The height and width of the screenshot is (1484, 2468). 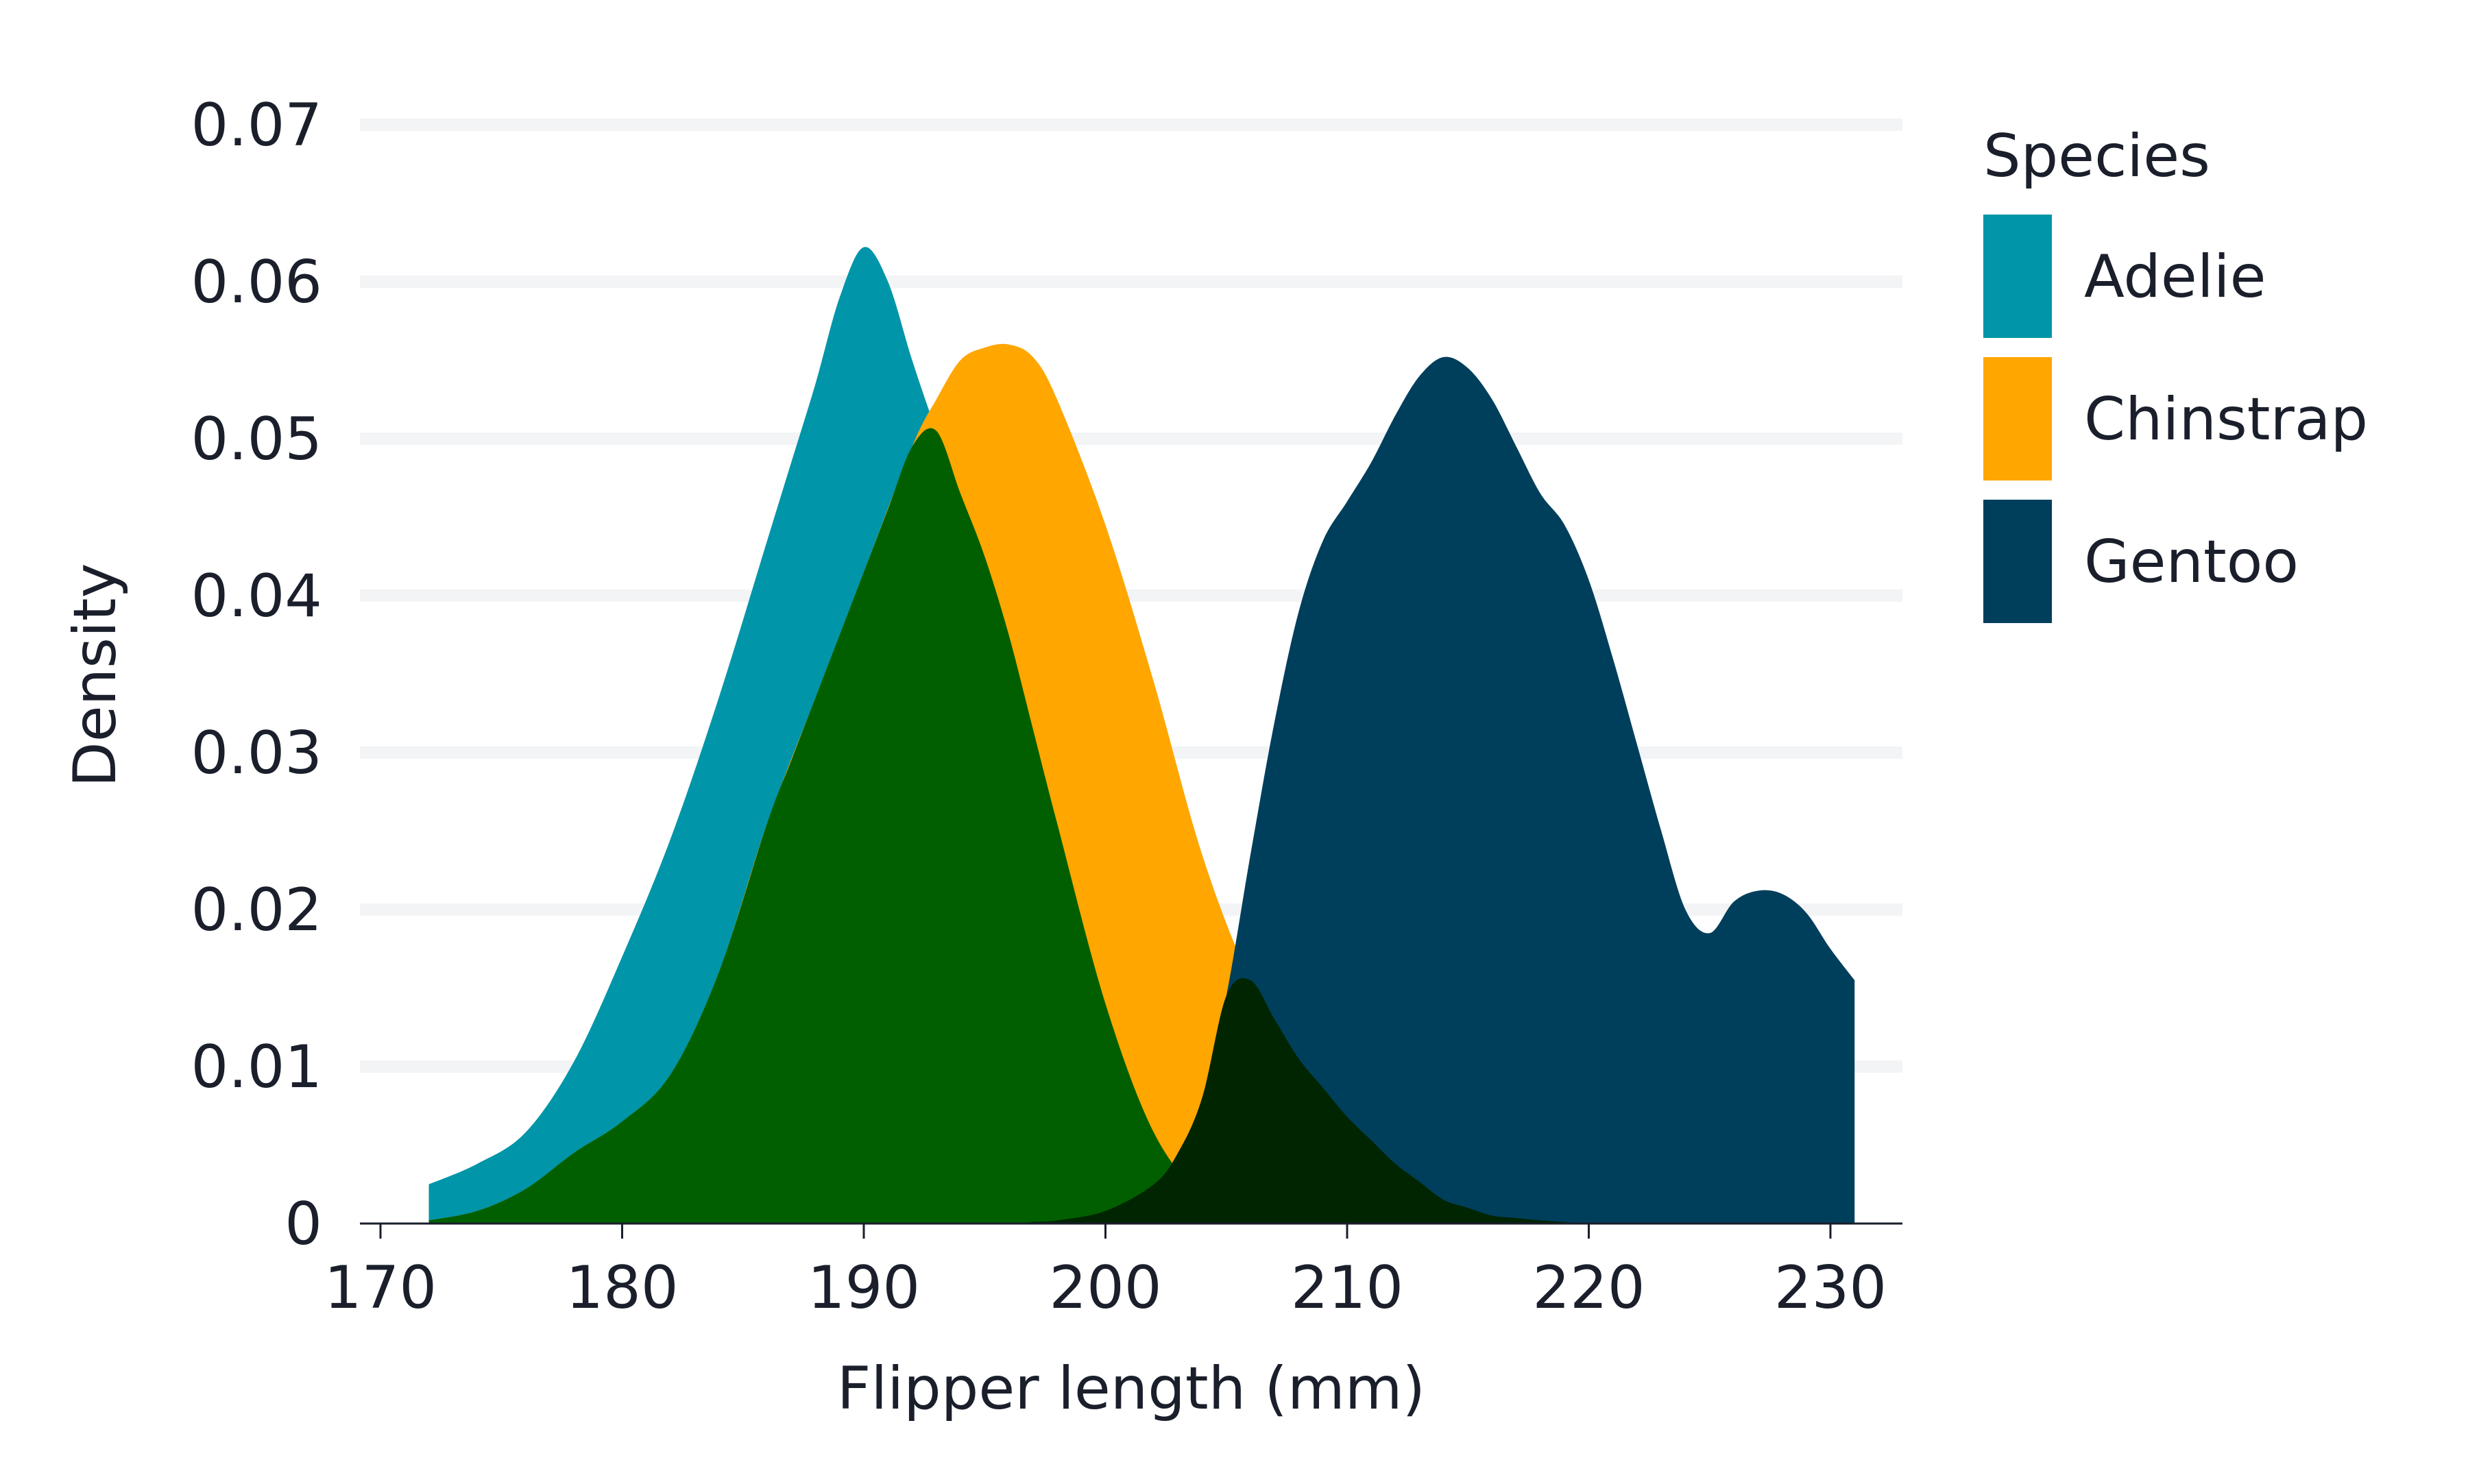 I want to click on y-tick-label: 0.07, so click(x=257, y=125).